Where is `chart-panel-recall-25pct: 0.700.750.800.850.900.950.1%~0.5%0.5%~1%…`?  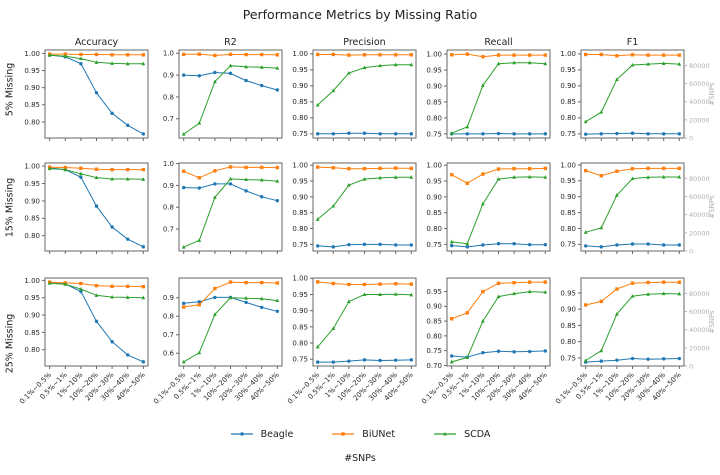 chart-panel-recall-25pct: 0.700.750.800.850.900.950.1%~0.5%0.5%~1%… is located at coordinates (485, 341).